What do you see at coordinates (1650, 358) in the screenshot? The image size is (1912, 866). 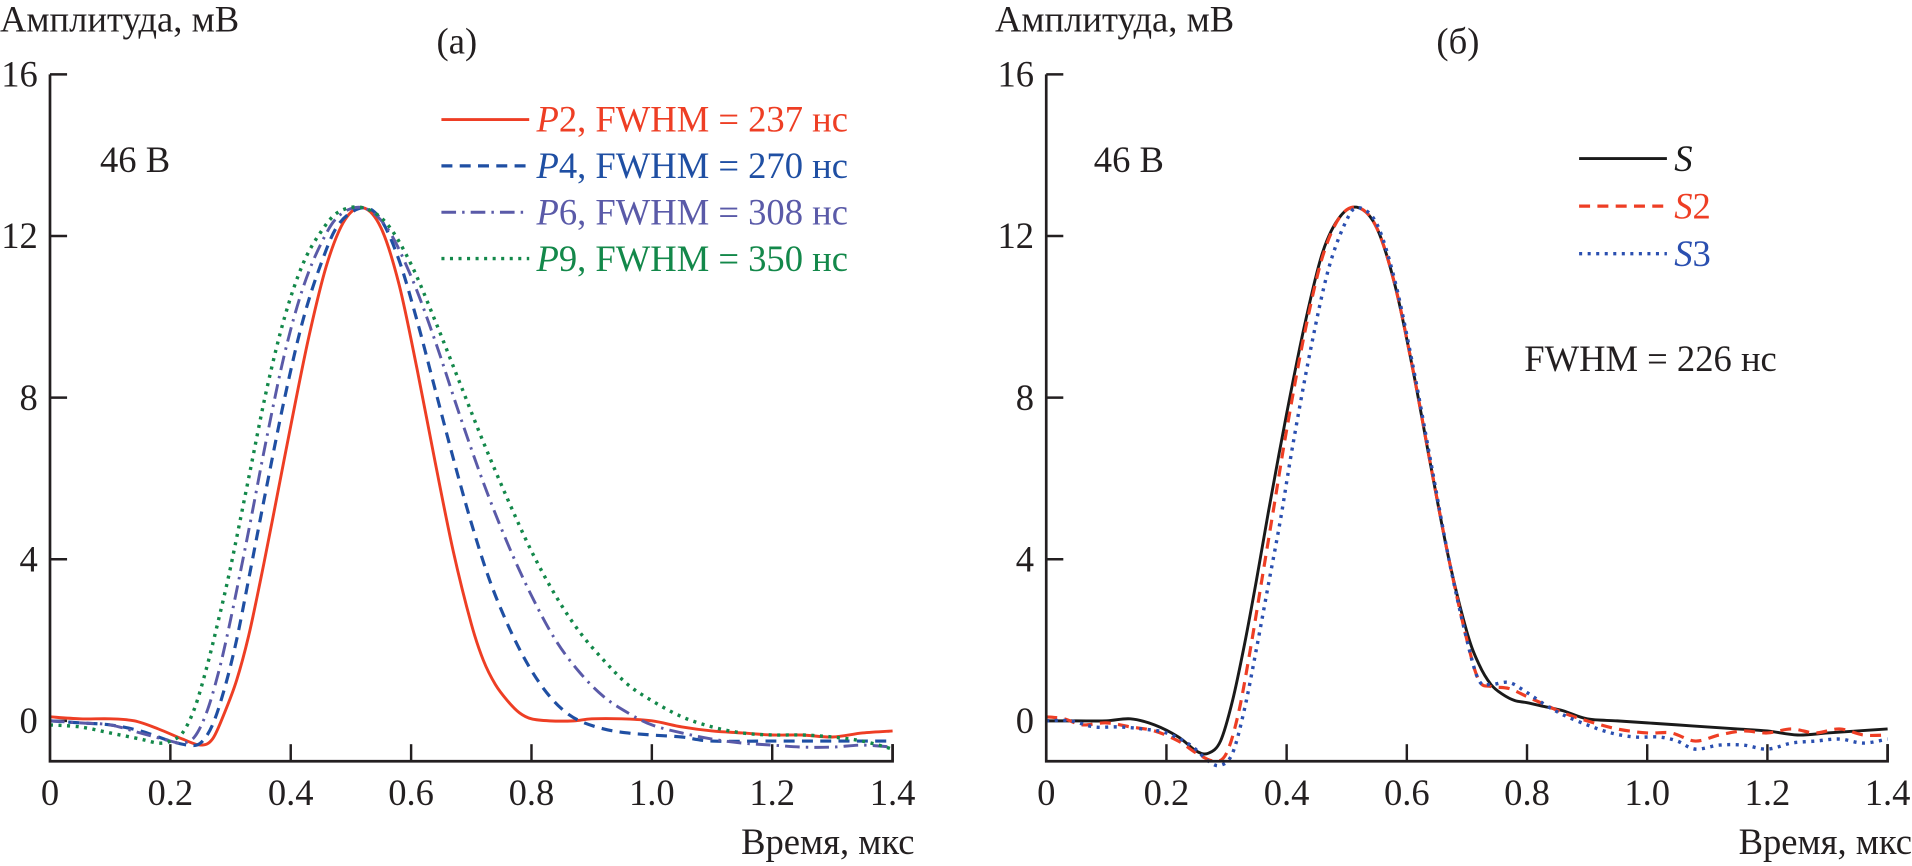 I see `fwhm-annotation: FWHM = 226 нс` at bounding box center [1650, 358].